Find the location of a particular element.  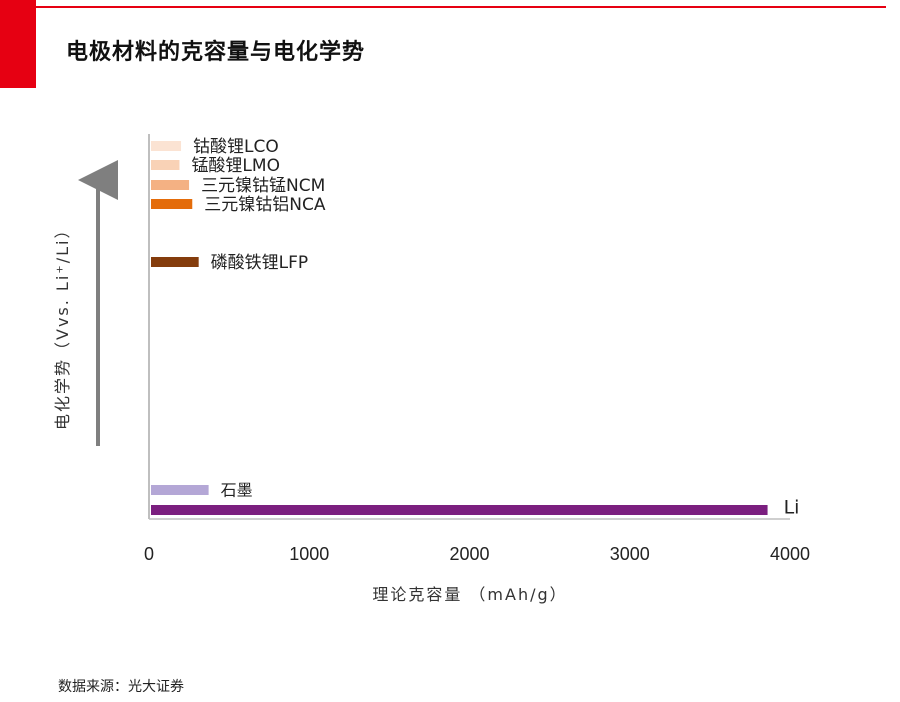

bar-label-2: 三元镍钴锰NCM is located at coordinates (263, 186).